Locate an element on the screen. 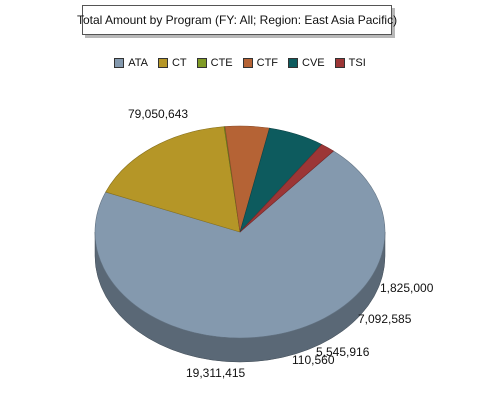 The width and height of the screenshot is (480, 400). legend-item-ctf: CTF is located at coordinates (260, 63).